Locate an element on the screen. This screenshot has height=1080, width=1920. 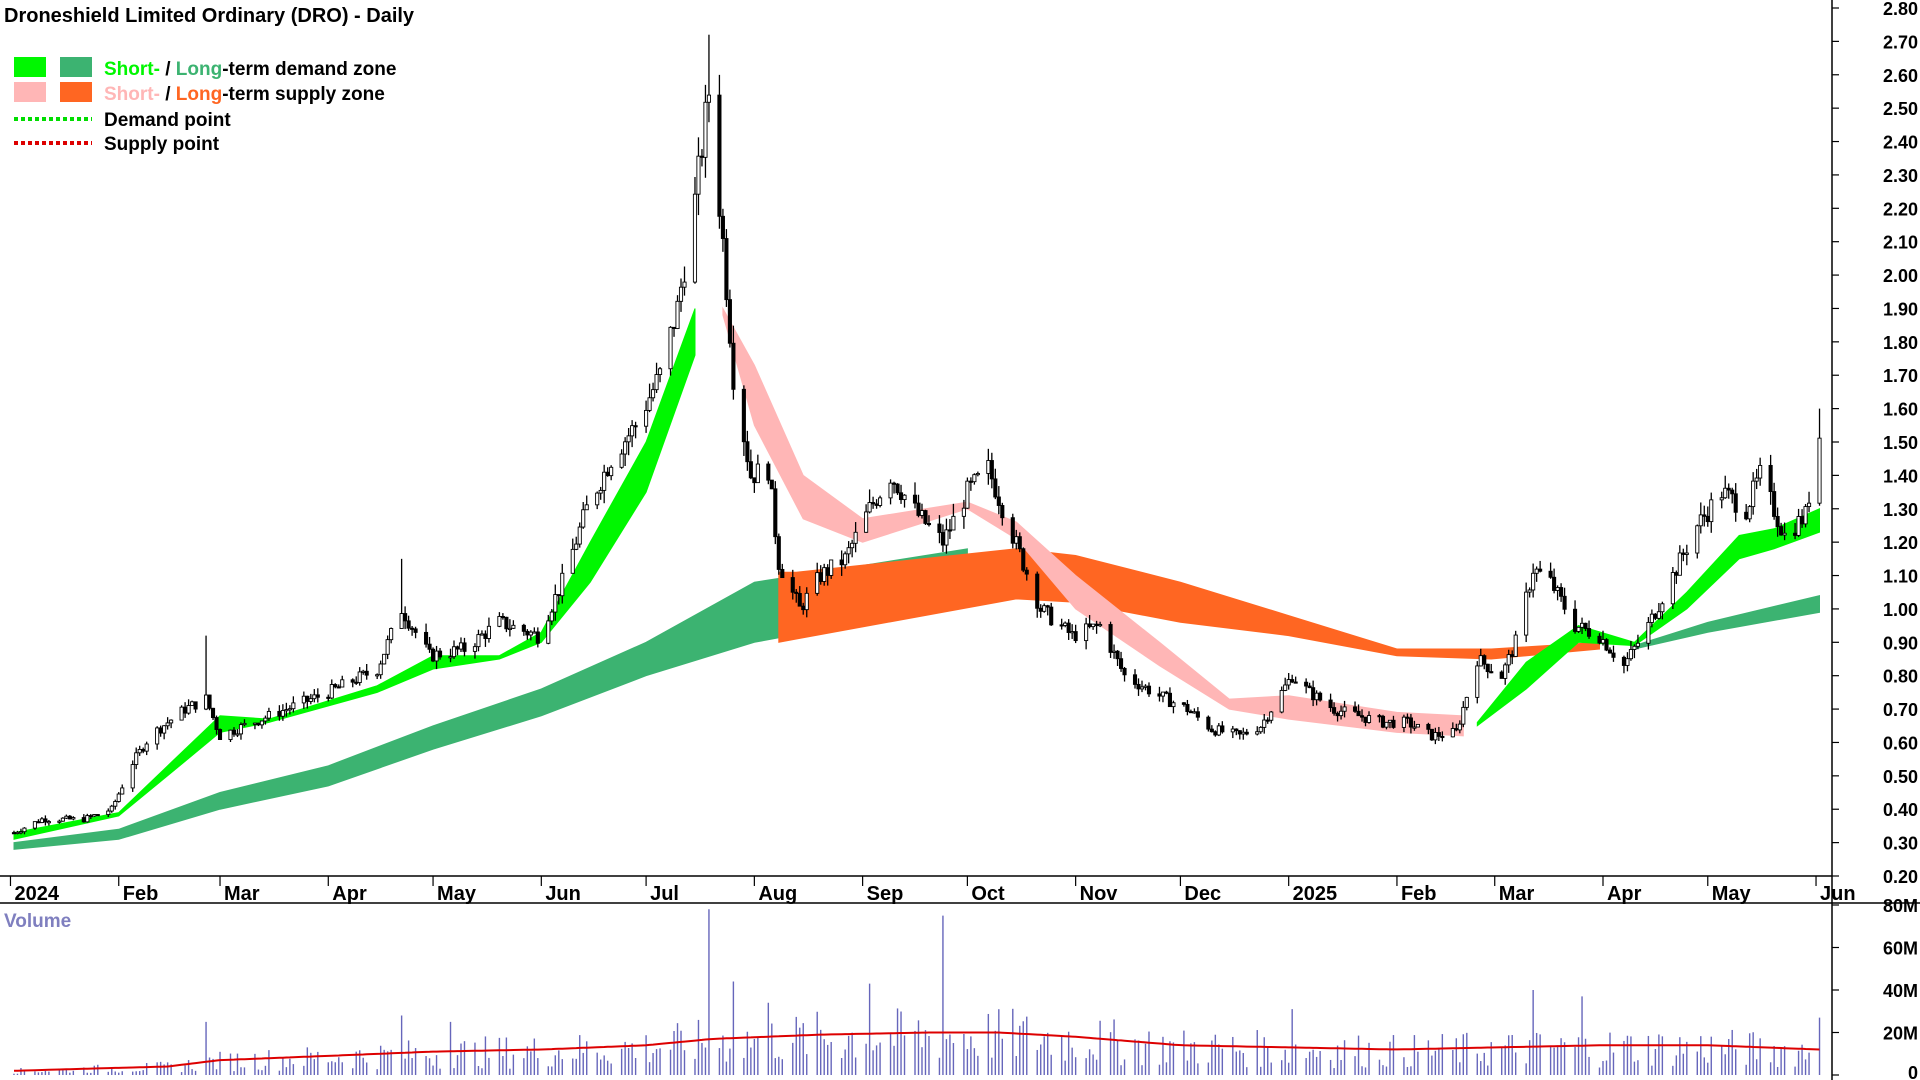
price-tick-label: 2.50 is located at coordinates (1900, 109).